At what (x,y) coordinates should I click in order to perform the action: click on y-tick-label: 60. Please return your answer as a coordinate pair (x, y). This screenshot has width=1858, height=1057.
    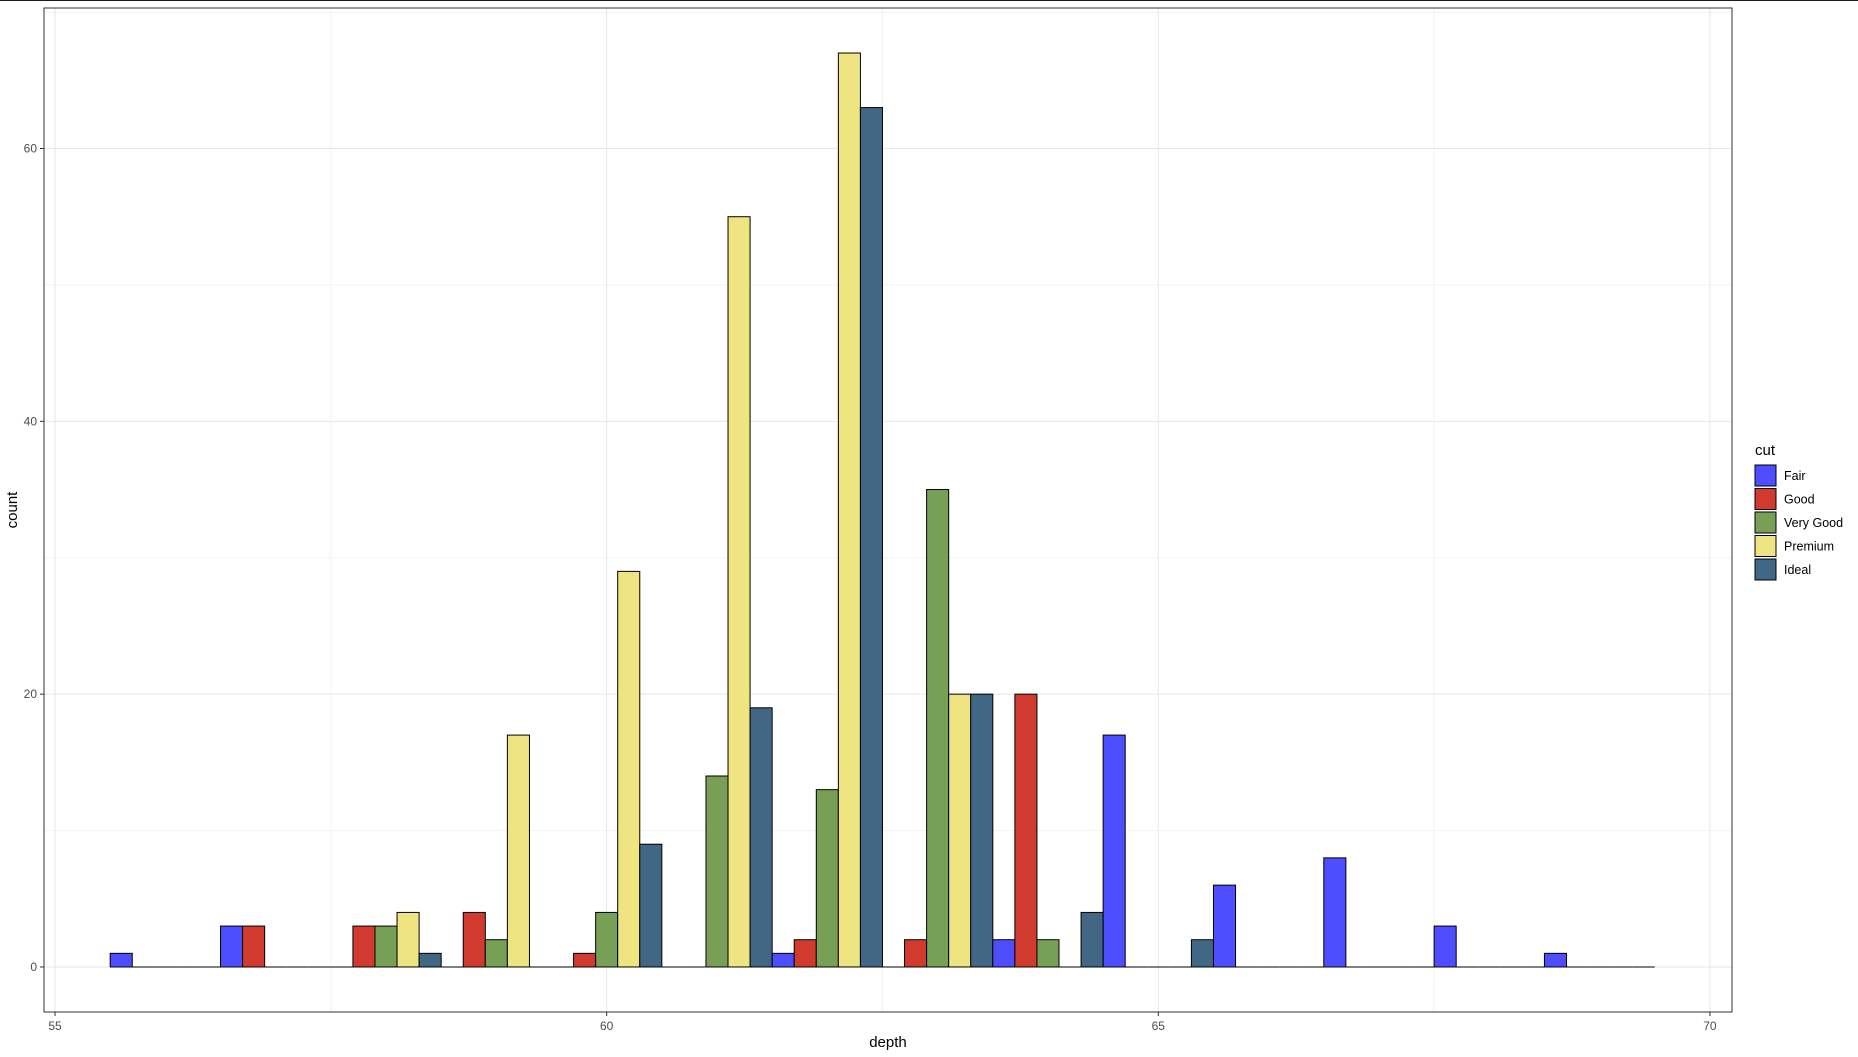
    Looking at the image, I should click on (31, 149).